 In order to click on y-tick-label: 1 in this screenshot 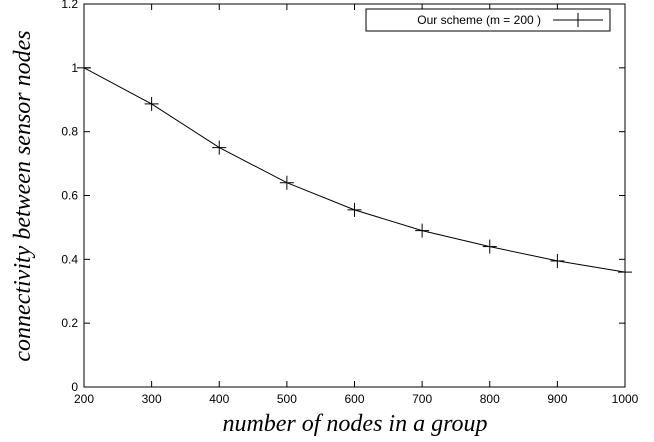, I will do `click(74, 68)`.